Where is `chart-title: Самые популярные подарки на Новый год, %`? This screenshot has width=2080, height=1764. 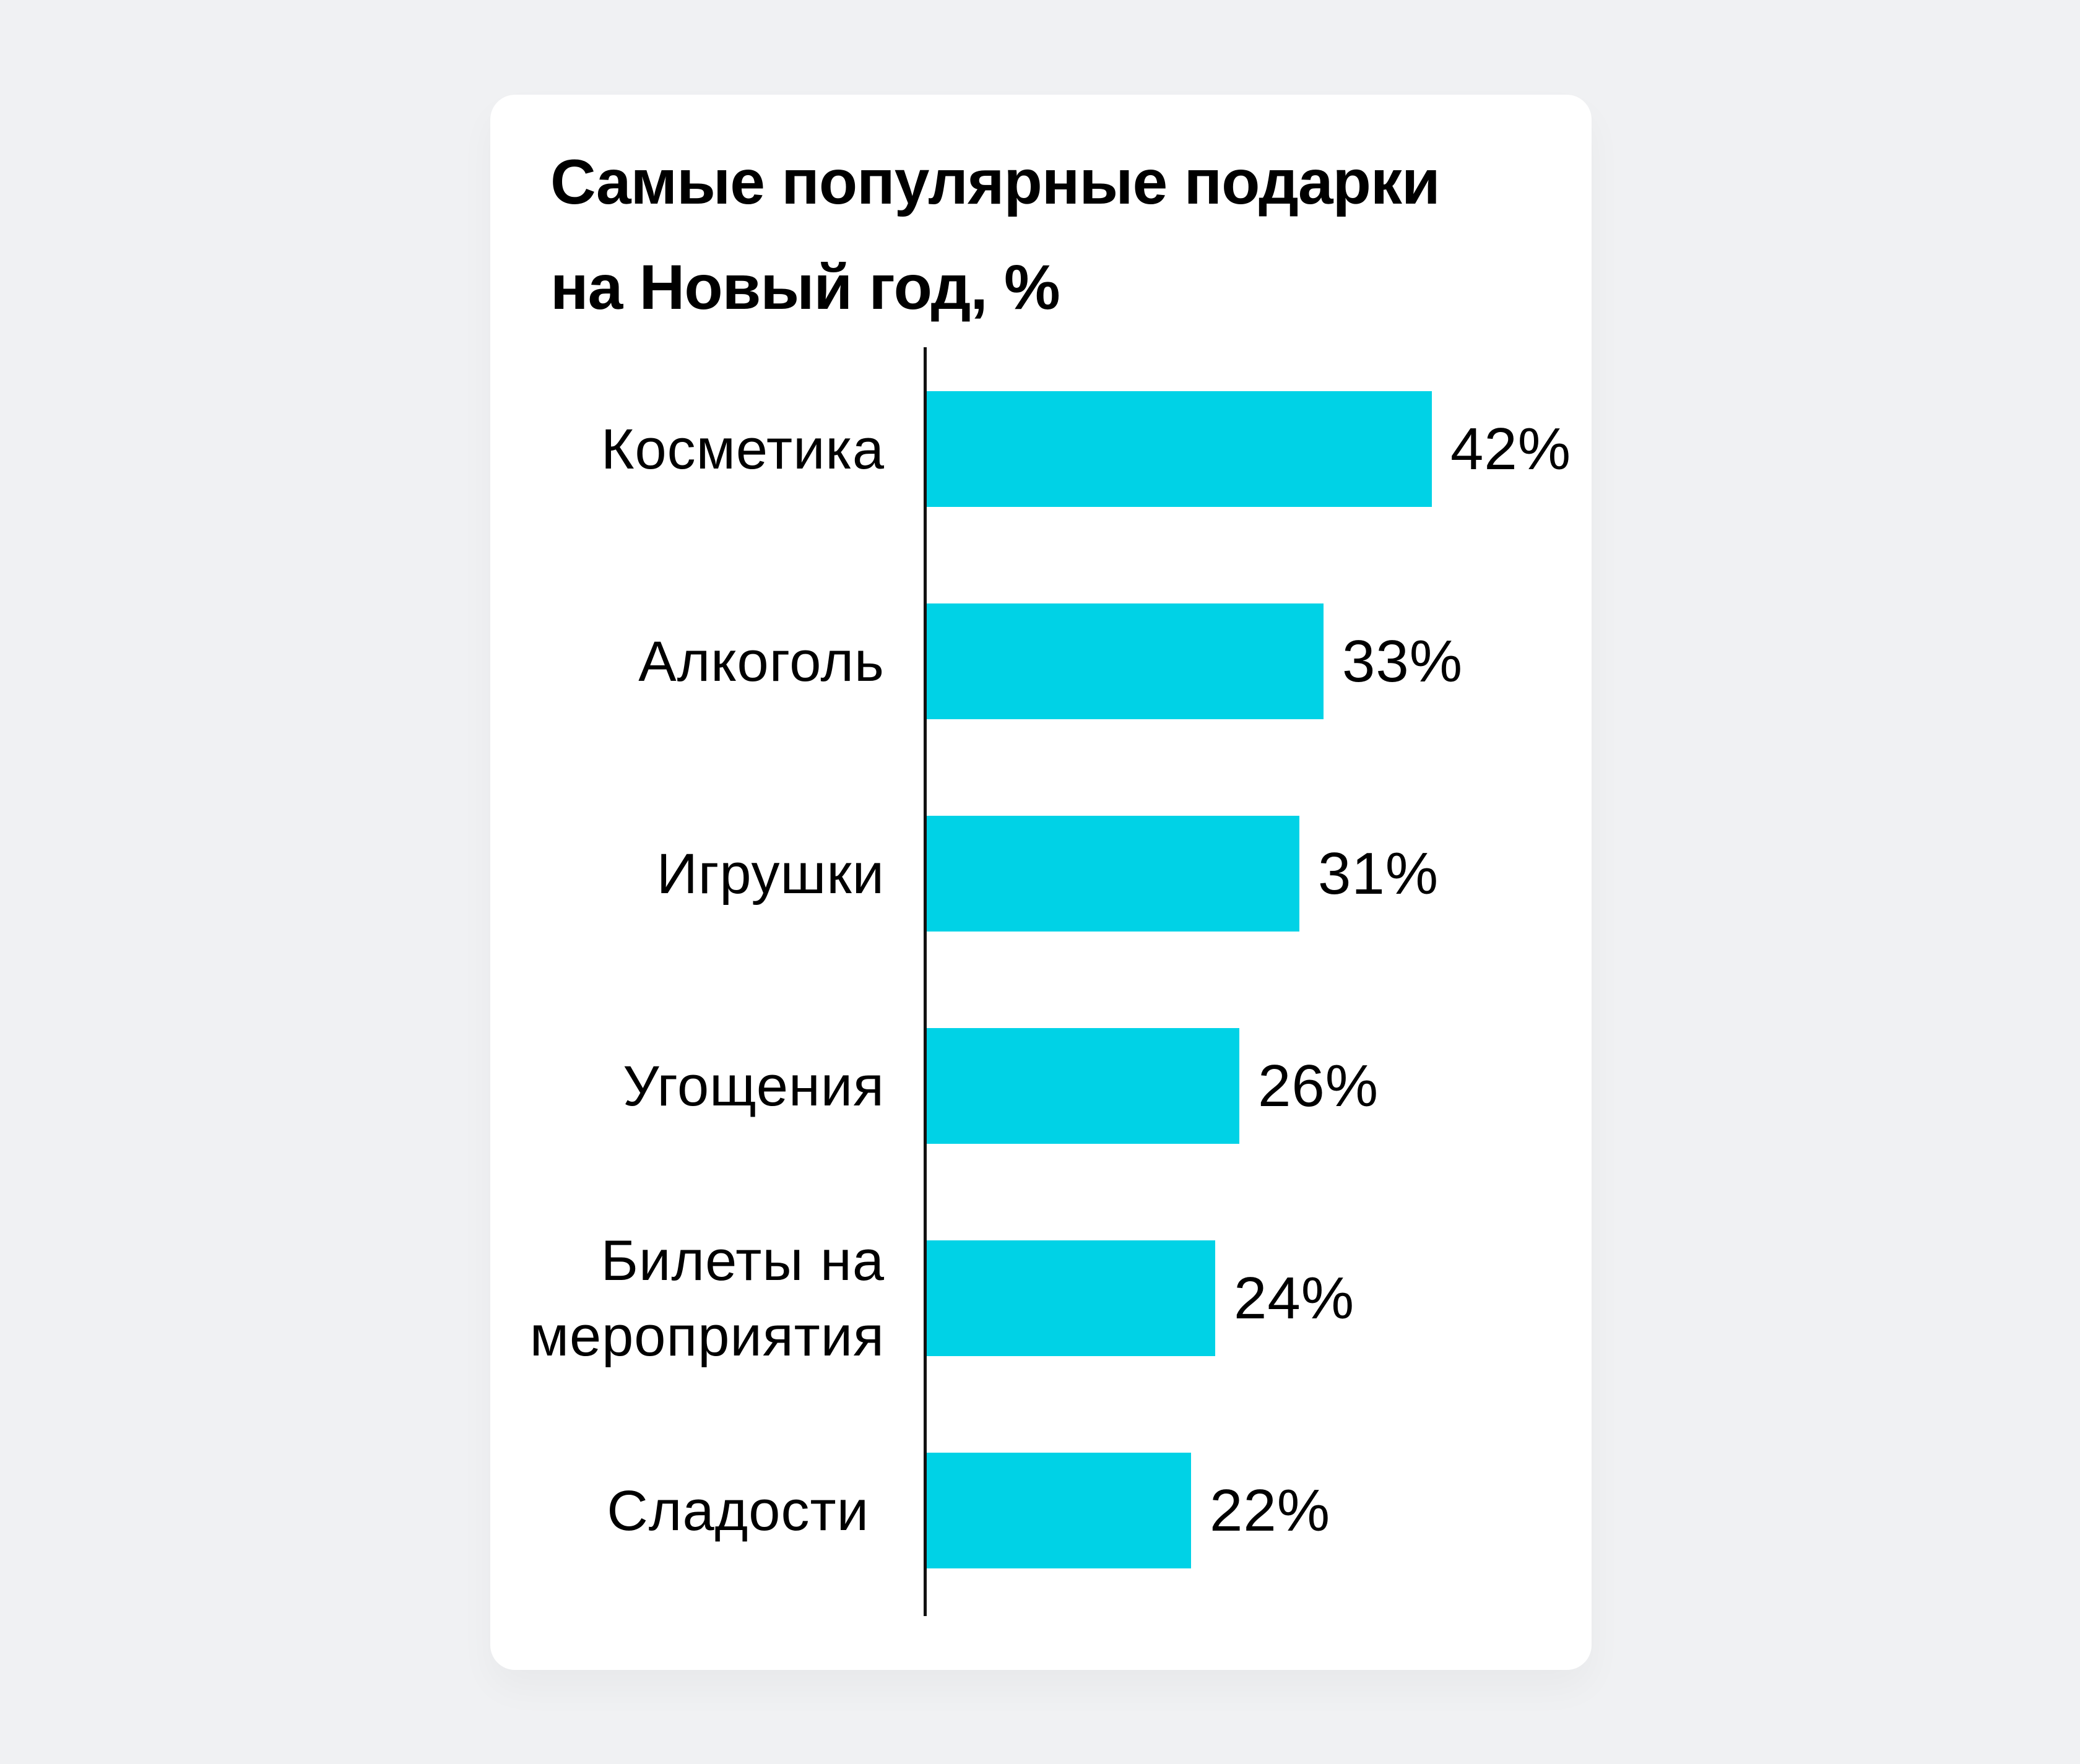
chart-title: Самые популярные подарки на Новый год, % is located at coordinates (1045, 234).